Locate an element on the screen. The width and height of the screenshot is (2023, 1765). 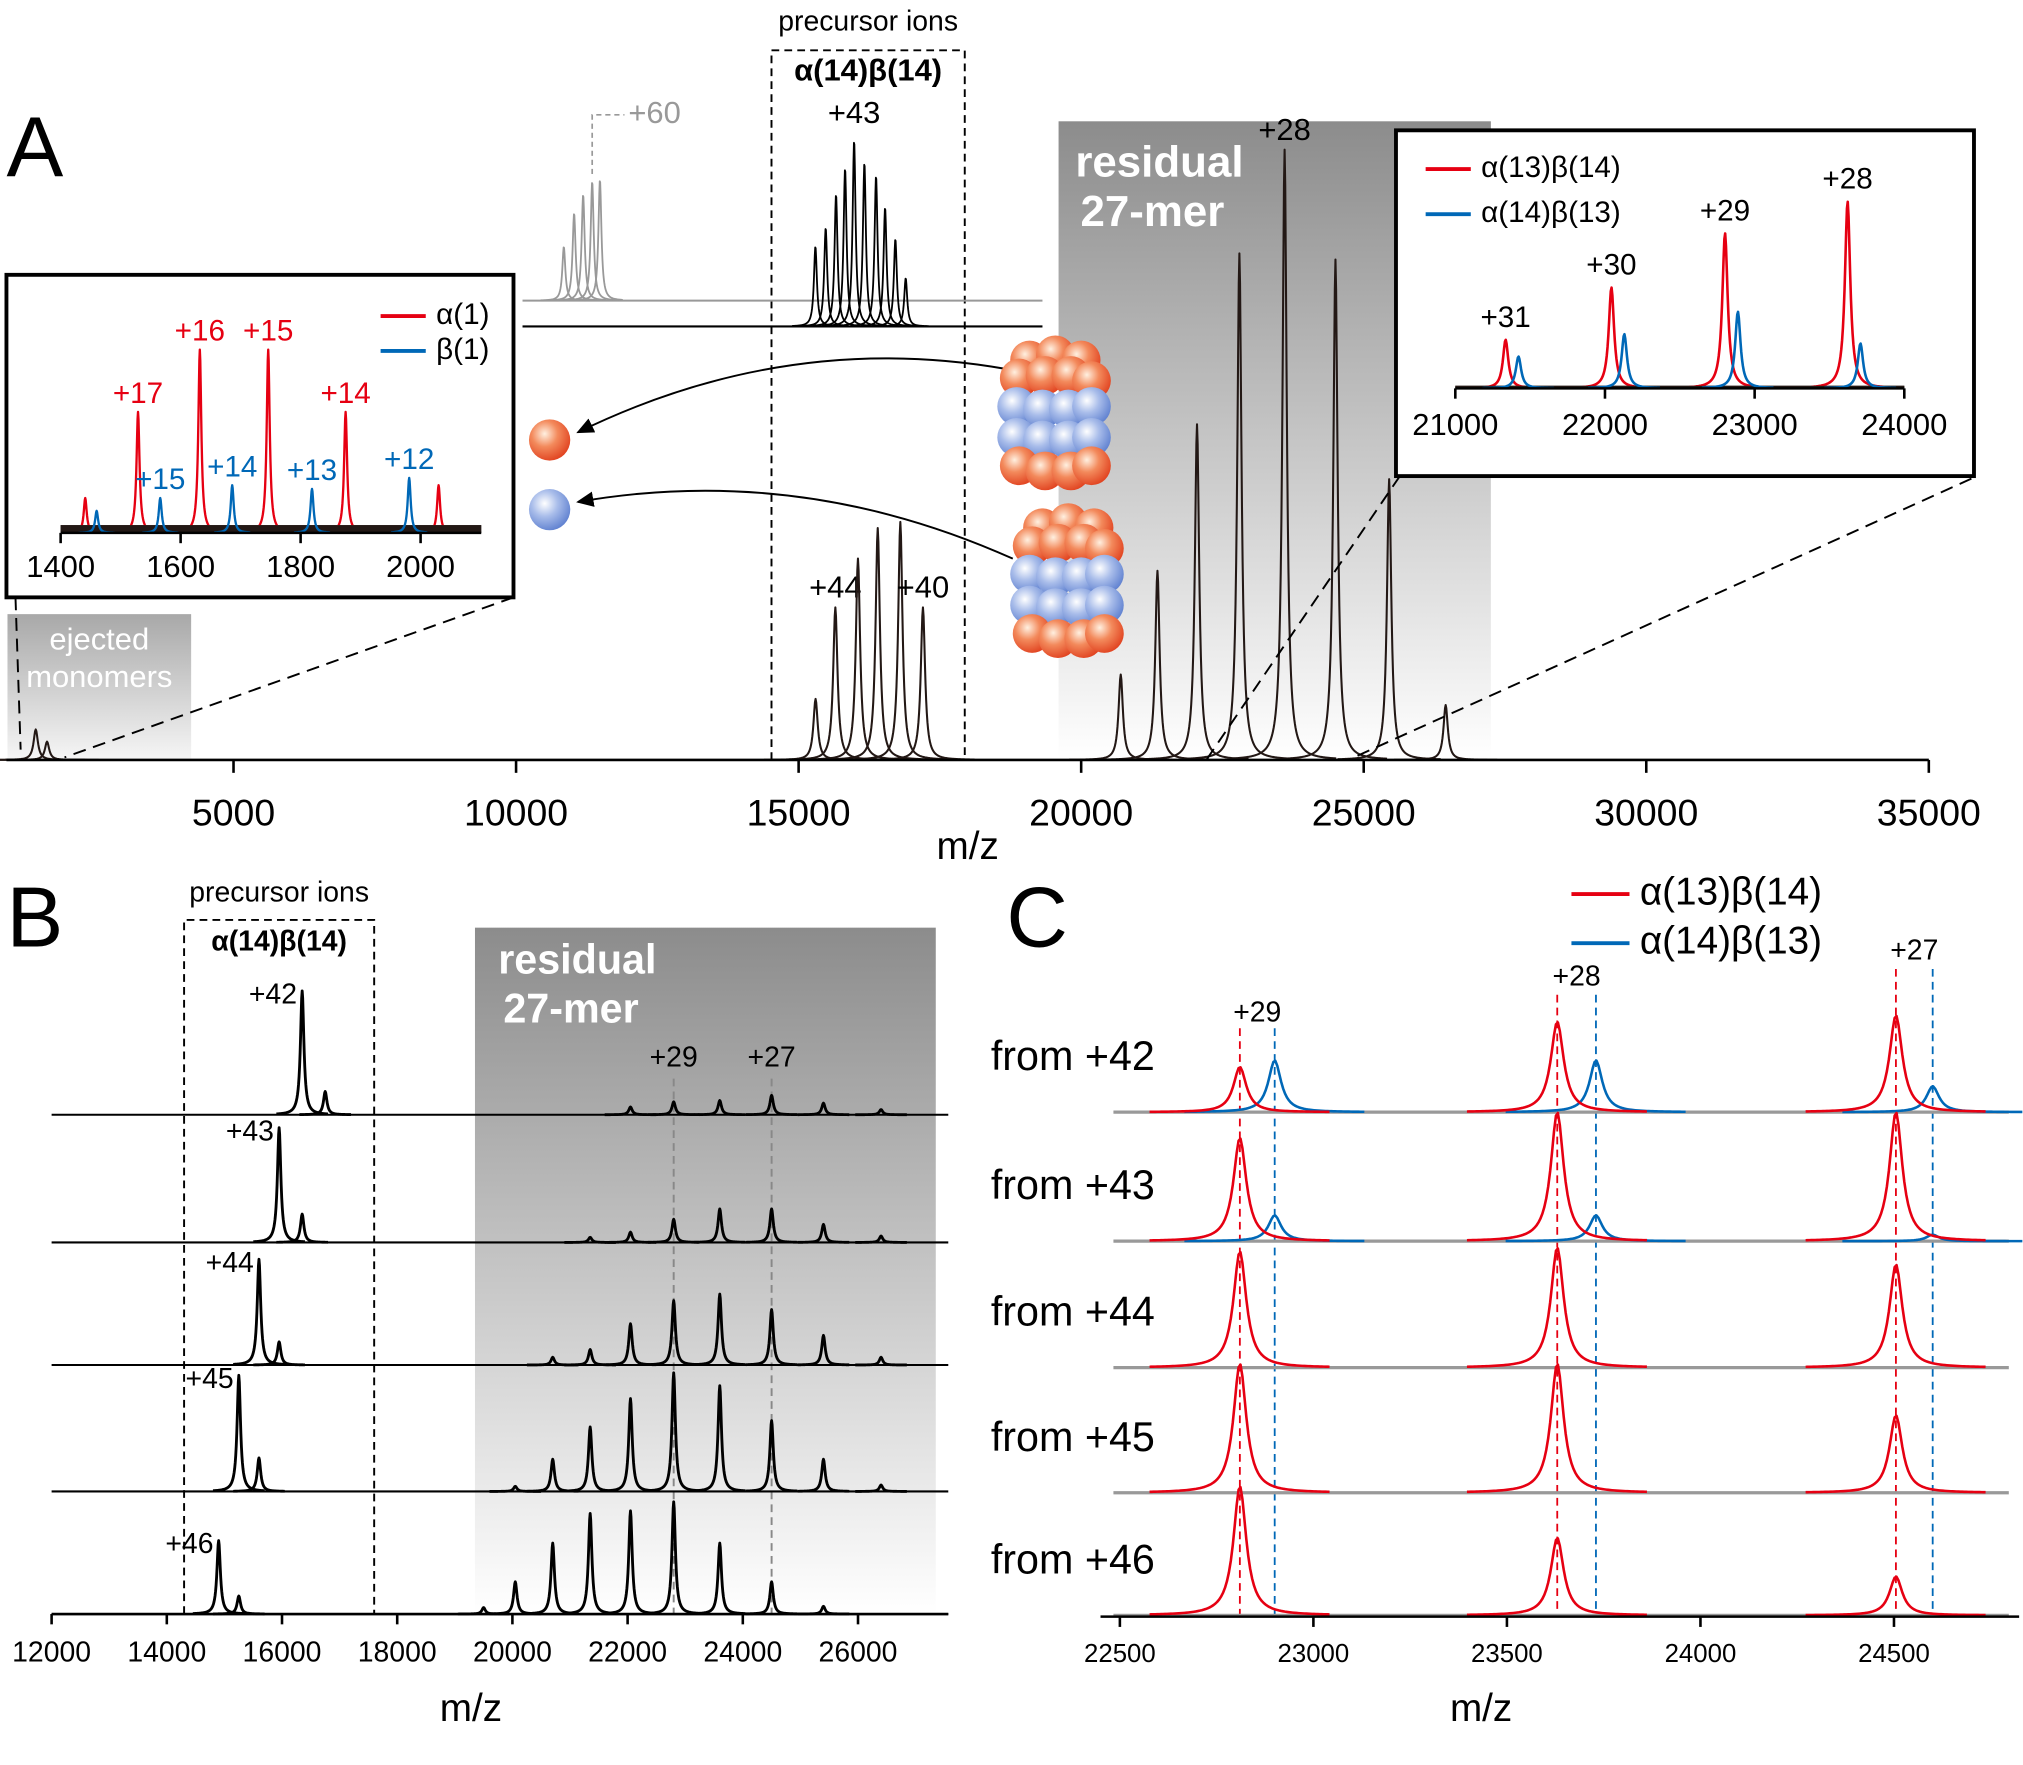
peak-label: +15 is located at coordinates (268, 331).